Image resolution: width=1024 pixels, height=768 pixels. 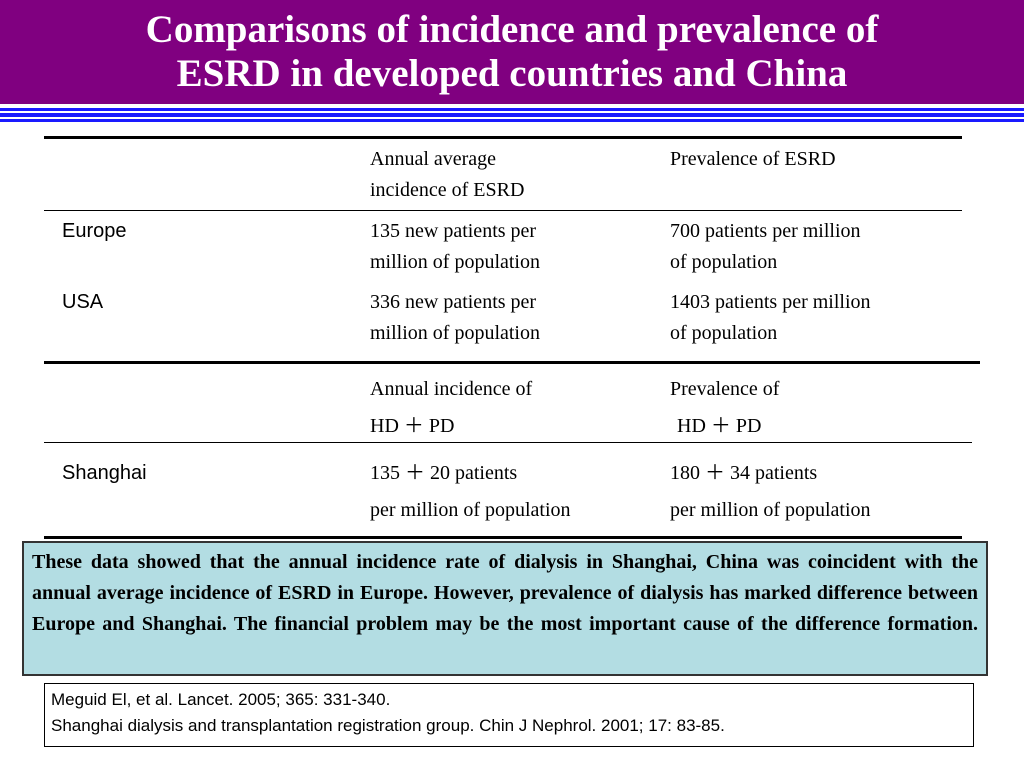 I want to click on cell-line: 180 ＋ 34 patients, so click(x=744, y=473).